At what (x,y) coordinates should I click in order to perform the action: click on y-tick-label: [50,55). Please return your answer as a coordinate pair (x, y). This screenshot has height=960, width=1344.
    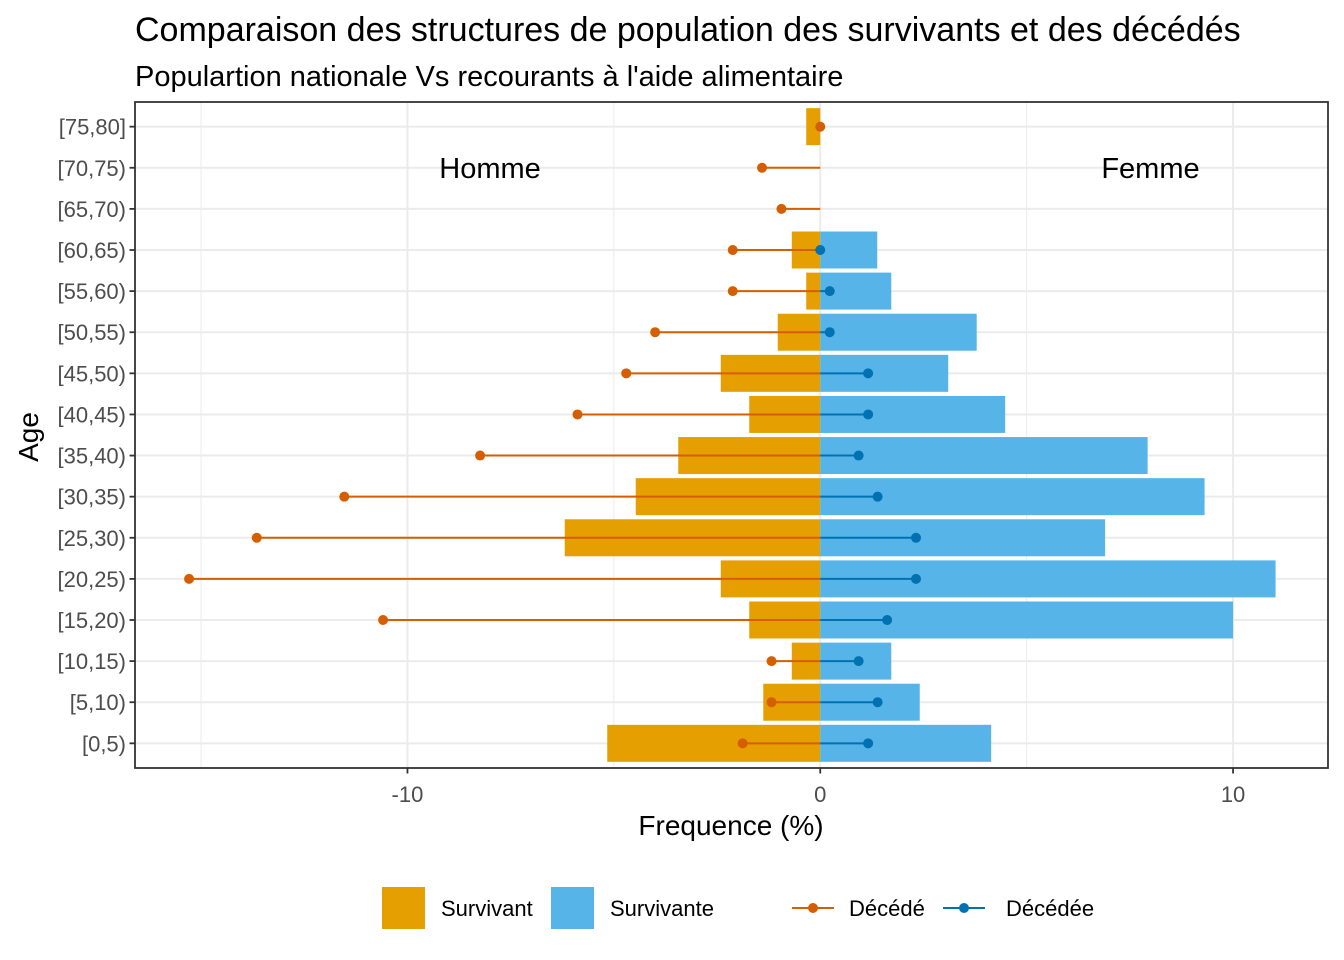
    Looking at the image, I should click on (92, 332).